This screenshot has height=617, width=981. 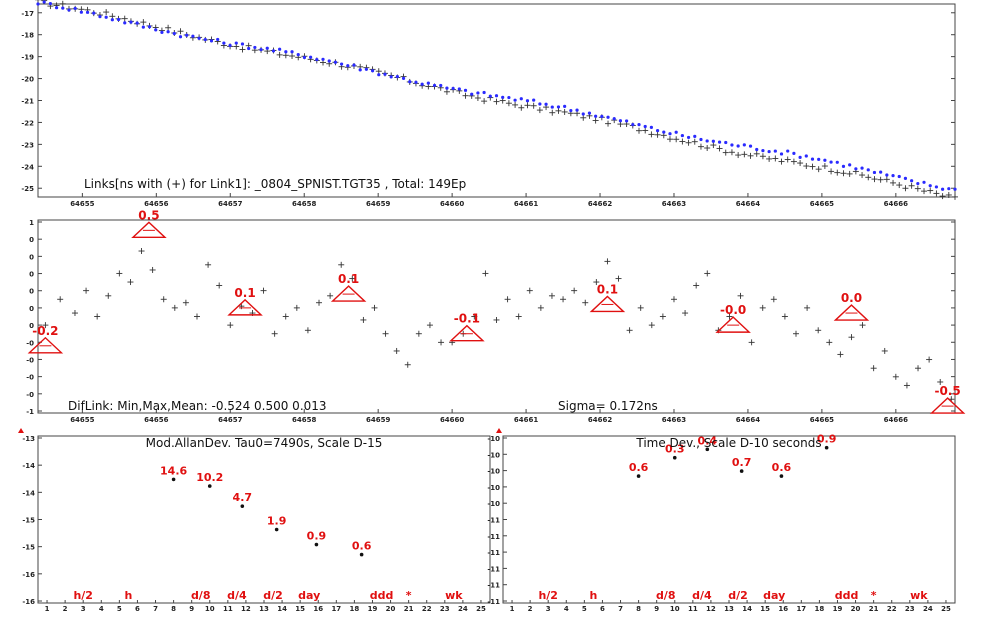 What do you see at coordinates (27, 80) in the screenshot?
I see `y-tick-label: -20` at bounding box center [27, 80].